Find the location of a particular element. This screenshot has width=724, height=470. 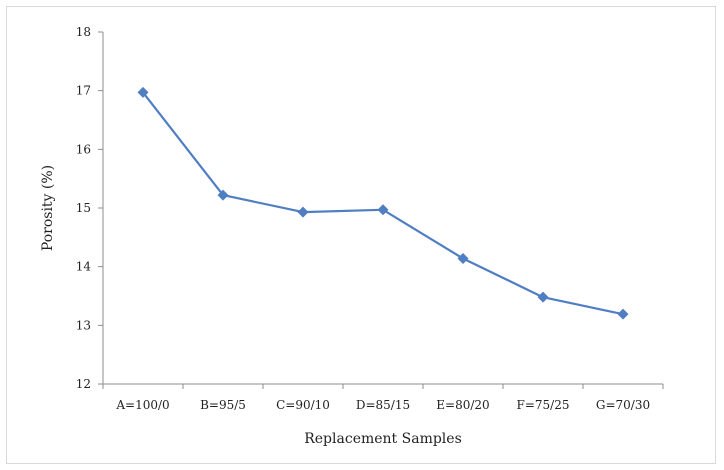

y-tick-label: 17 is located at coordinates (83, 91).